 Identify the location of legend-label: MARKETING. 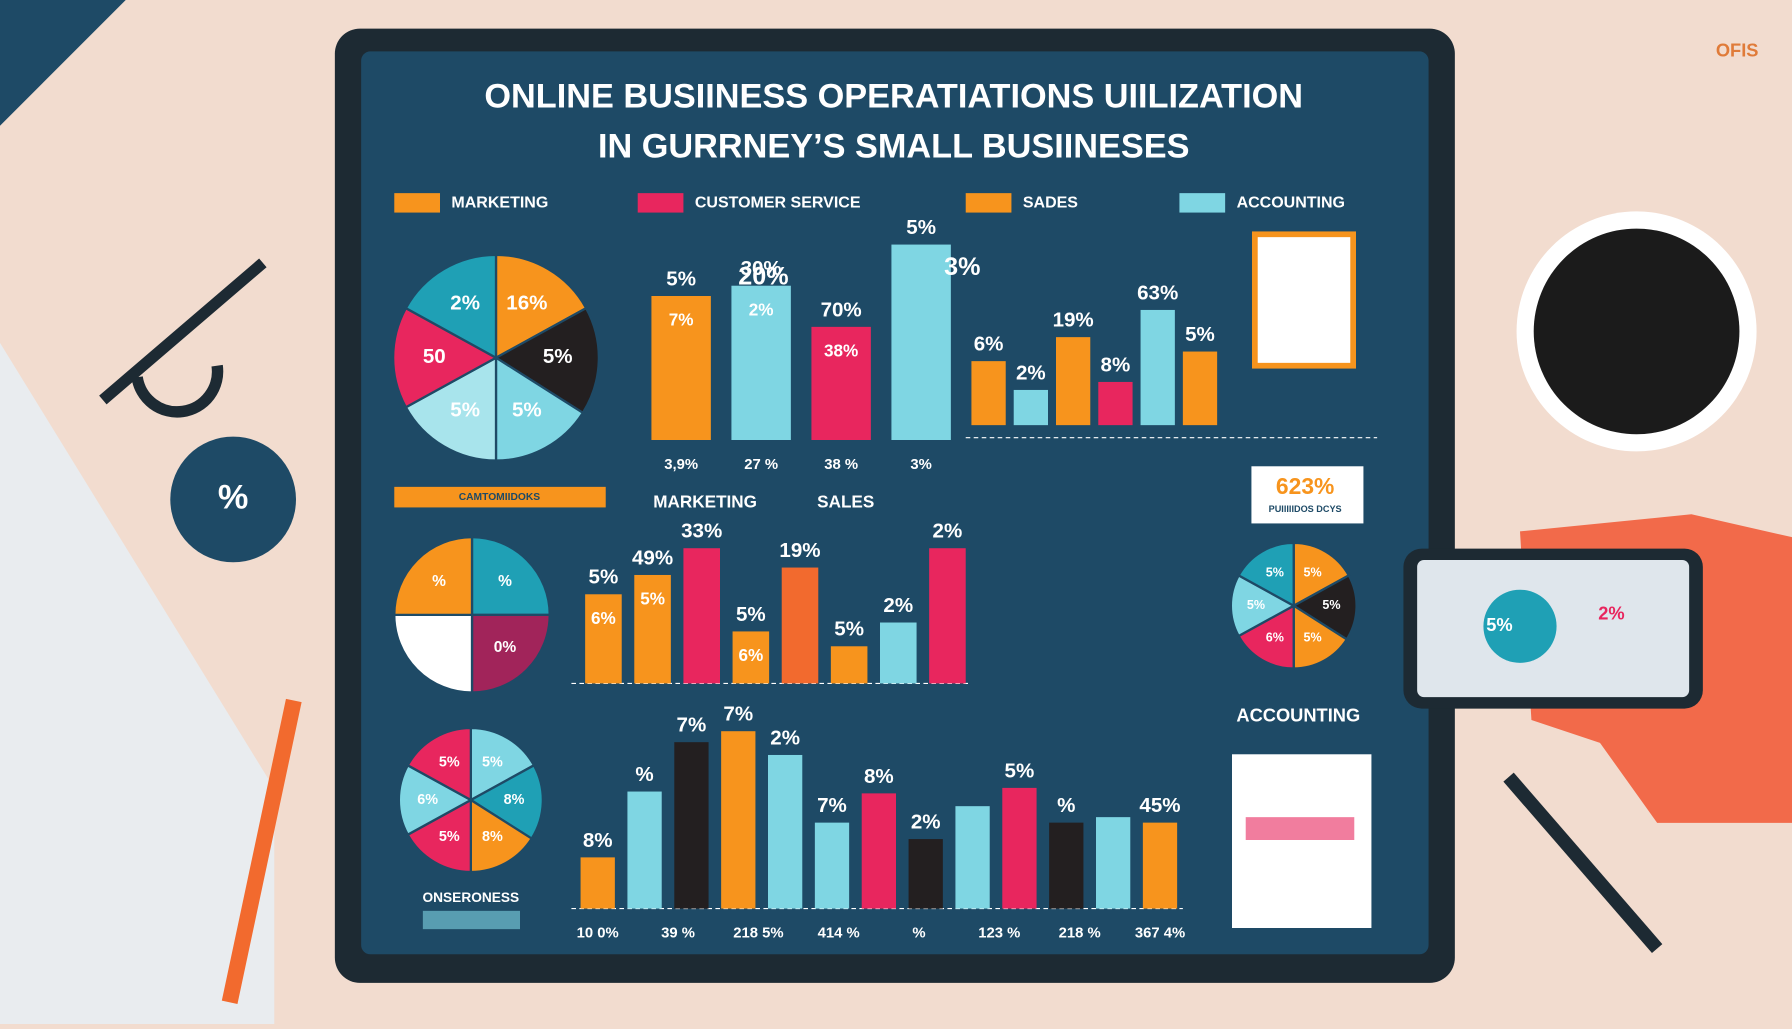
(499, 203).